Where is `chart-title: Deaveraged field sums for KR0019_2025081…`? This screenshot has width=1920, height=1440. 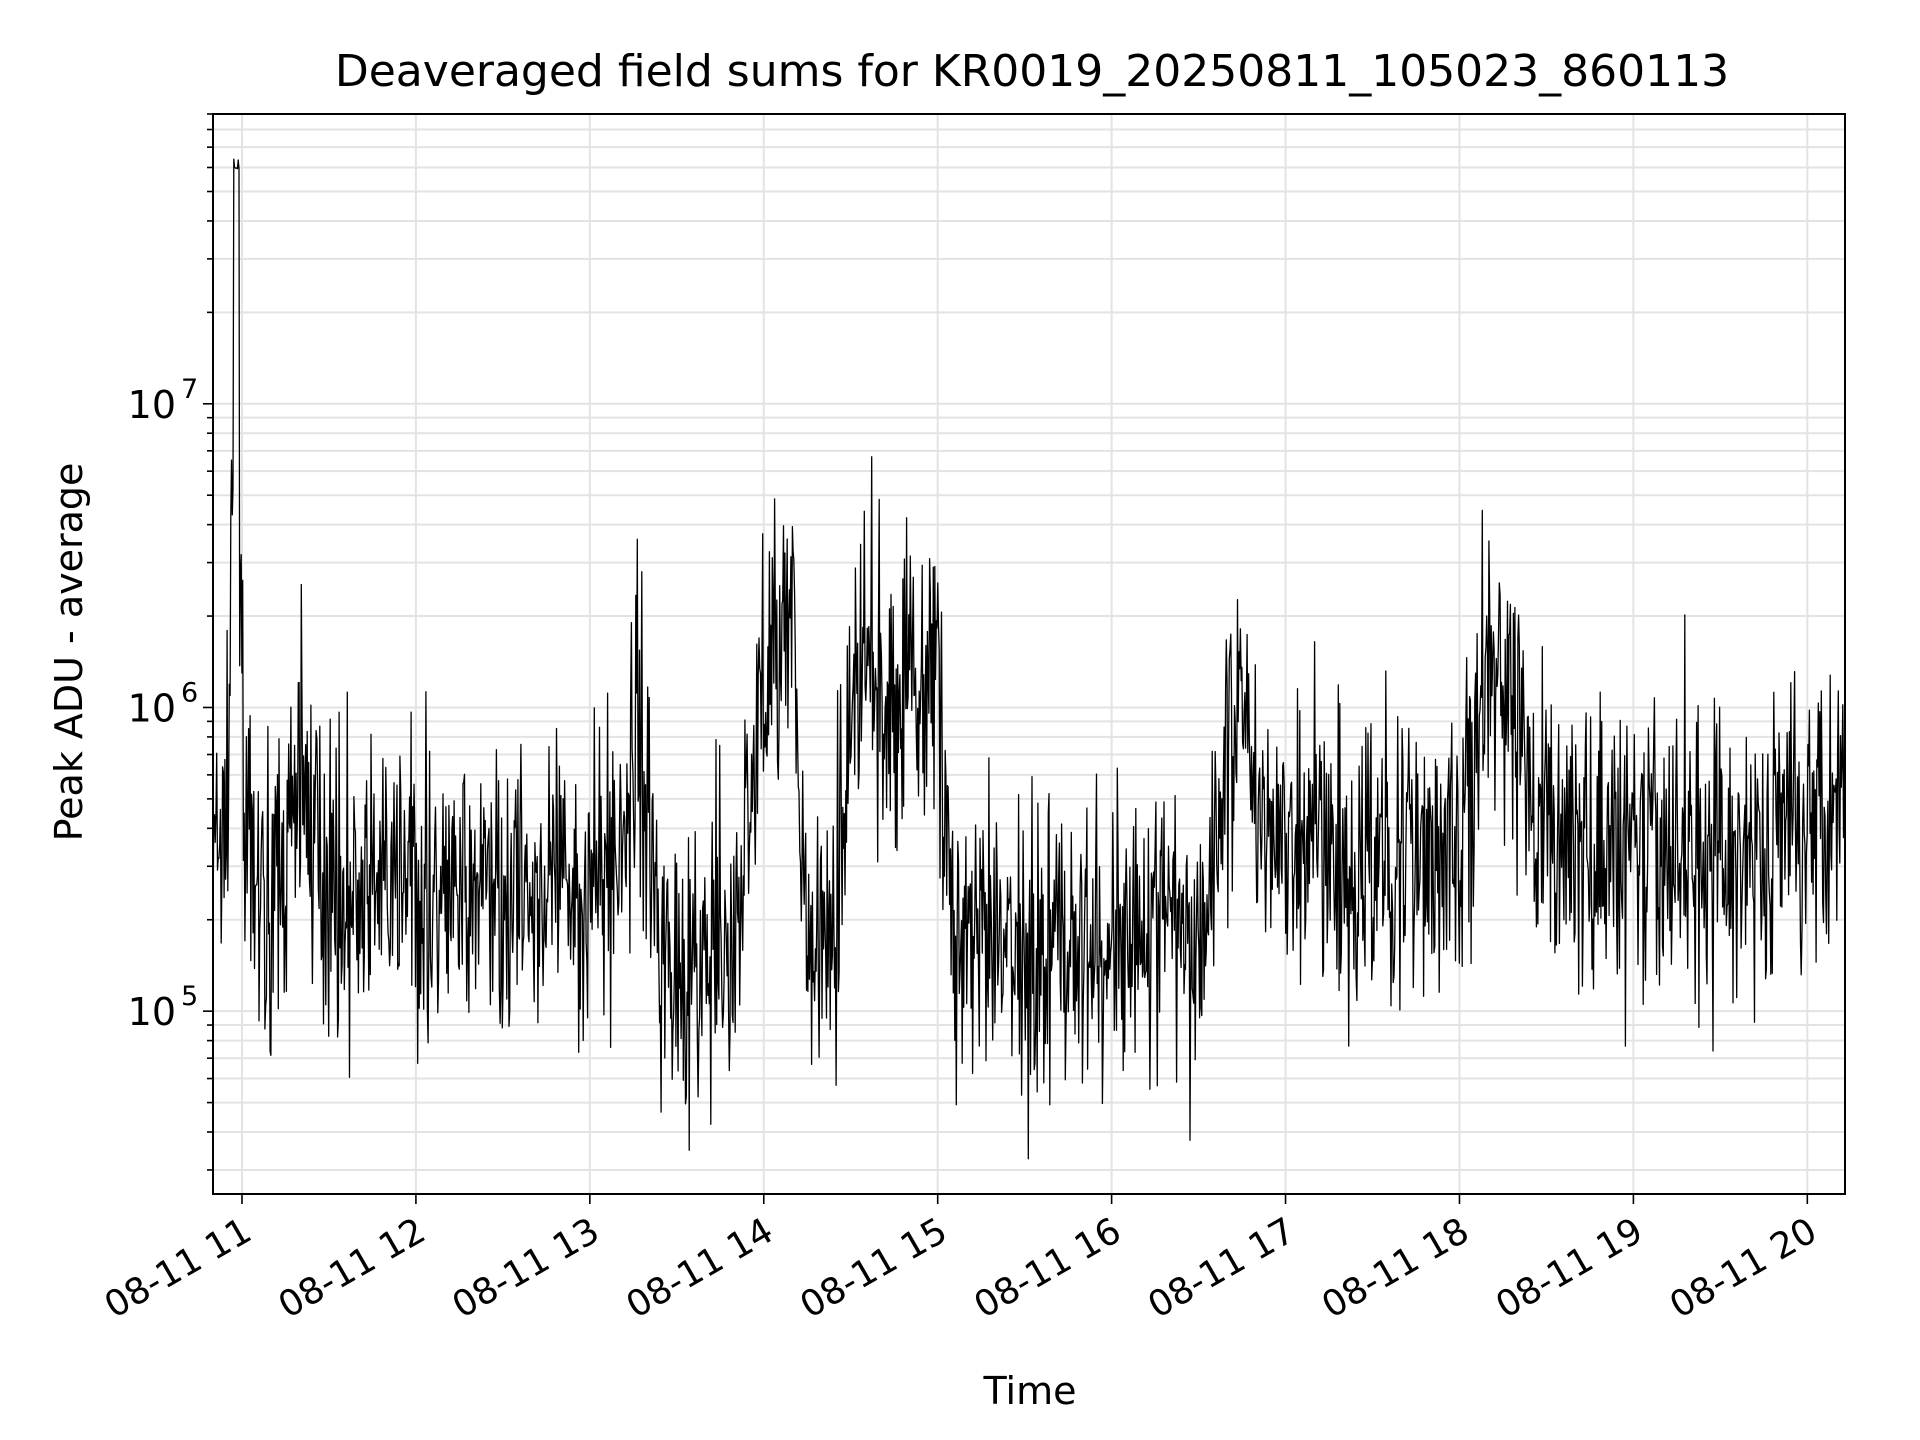 chart-title: Deaveraged field sums for KR0019_2025081… is located at coordinates (1032, 71).